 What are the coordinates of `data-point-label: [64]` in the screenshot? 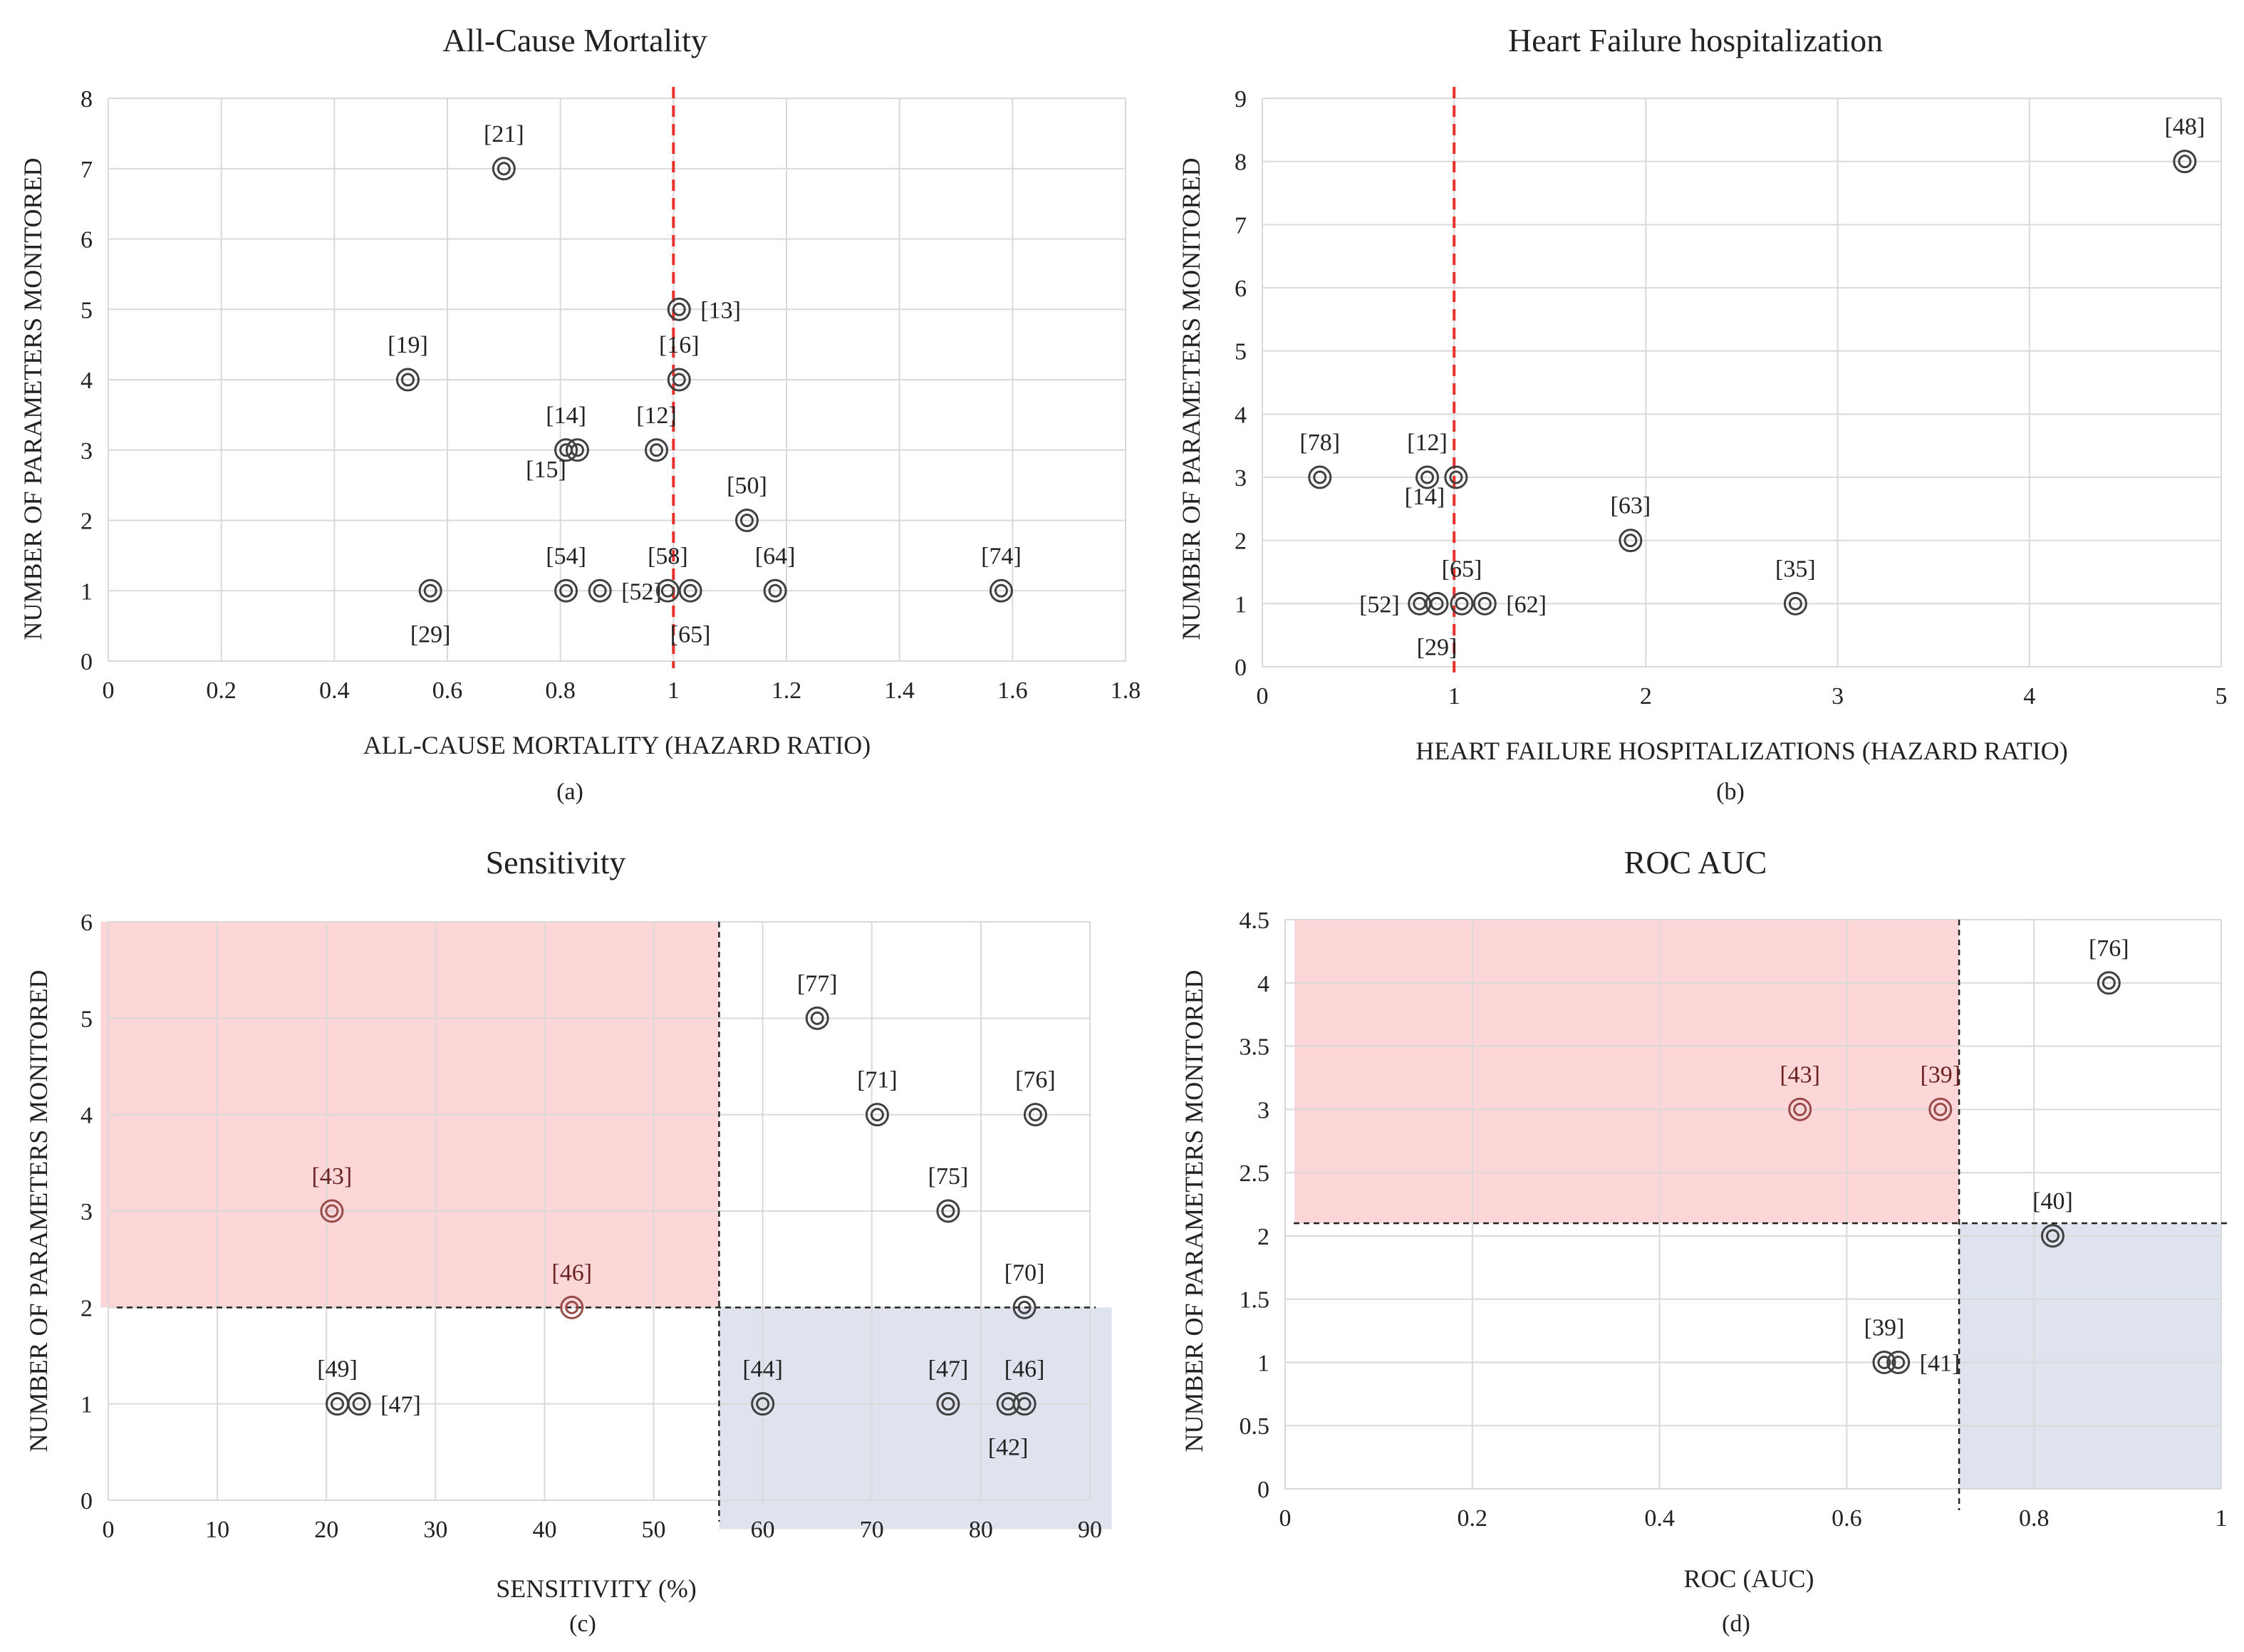 It's located at (775, 556).